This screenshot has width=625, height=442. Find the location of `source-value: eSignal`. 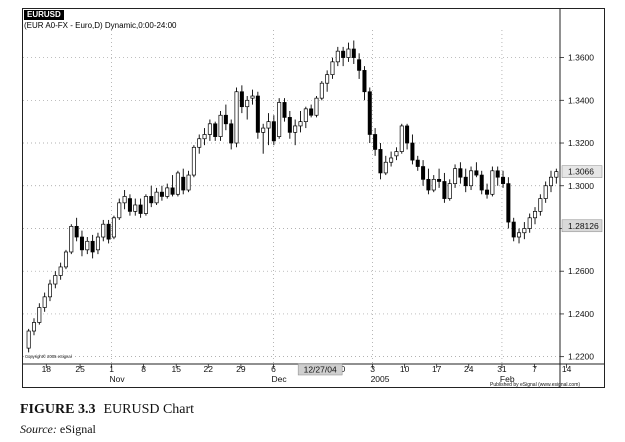

source-value: eSignal is located at coordinates (77, 429).